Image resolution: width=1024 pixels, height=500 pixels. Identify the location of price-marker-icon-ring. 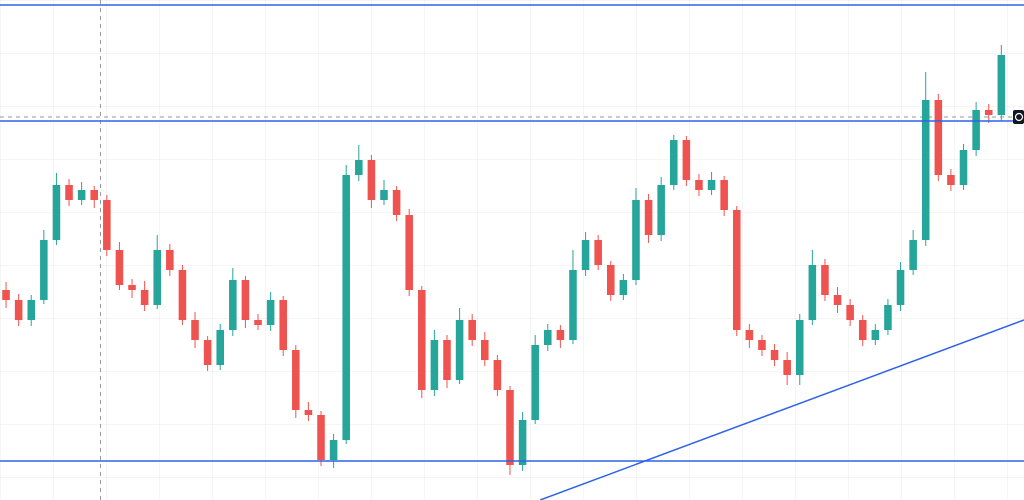
(1019, 117).